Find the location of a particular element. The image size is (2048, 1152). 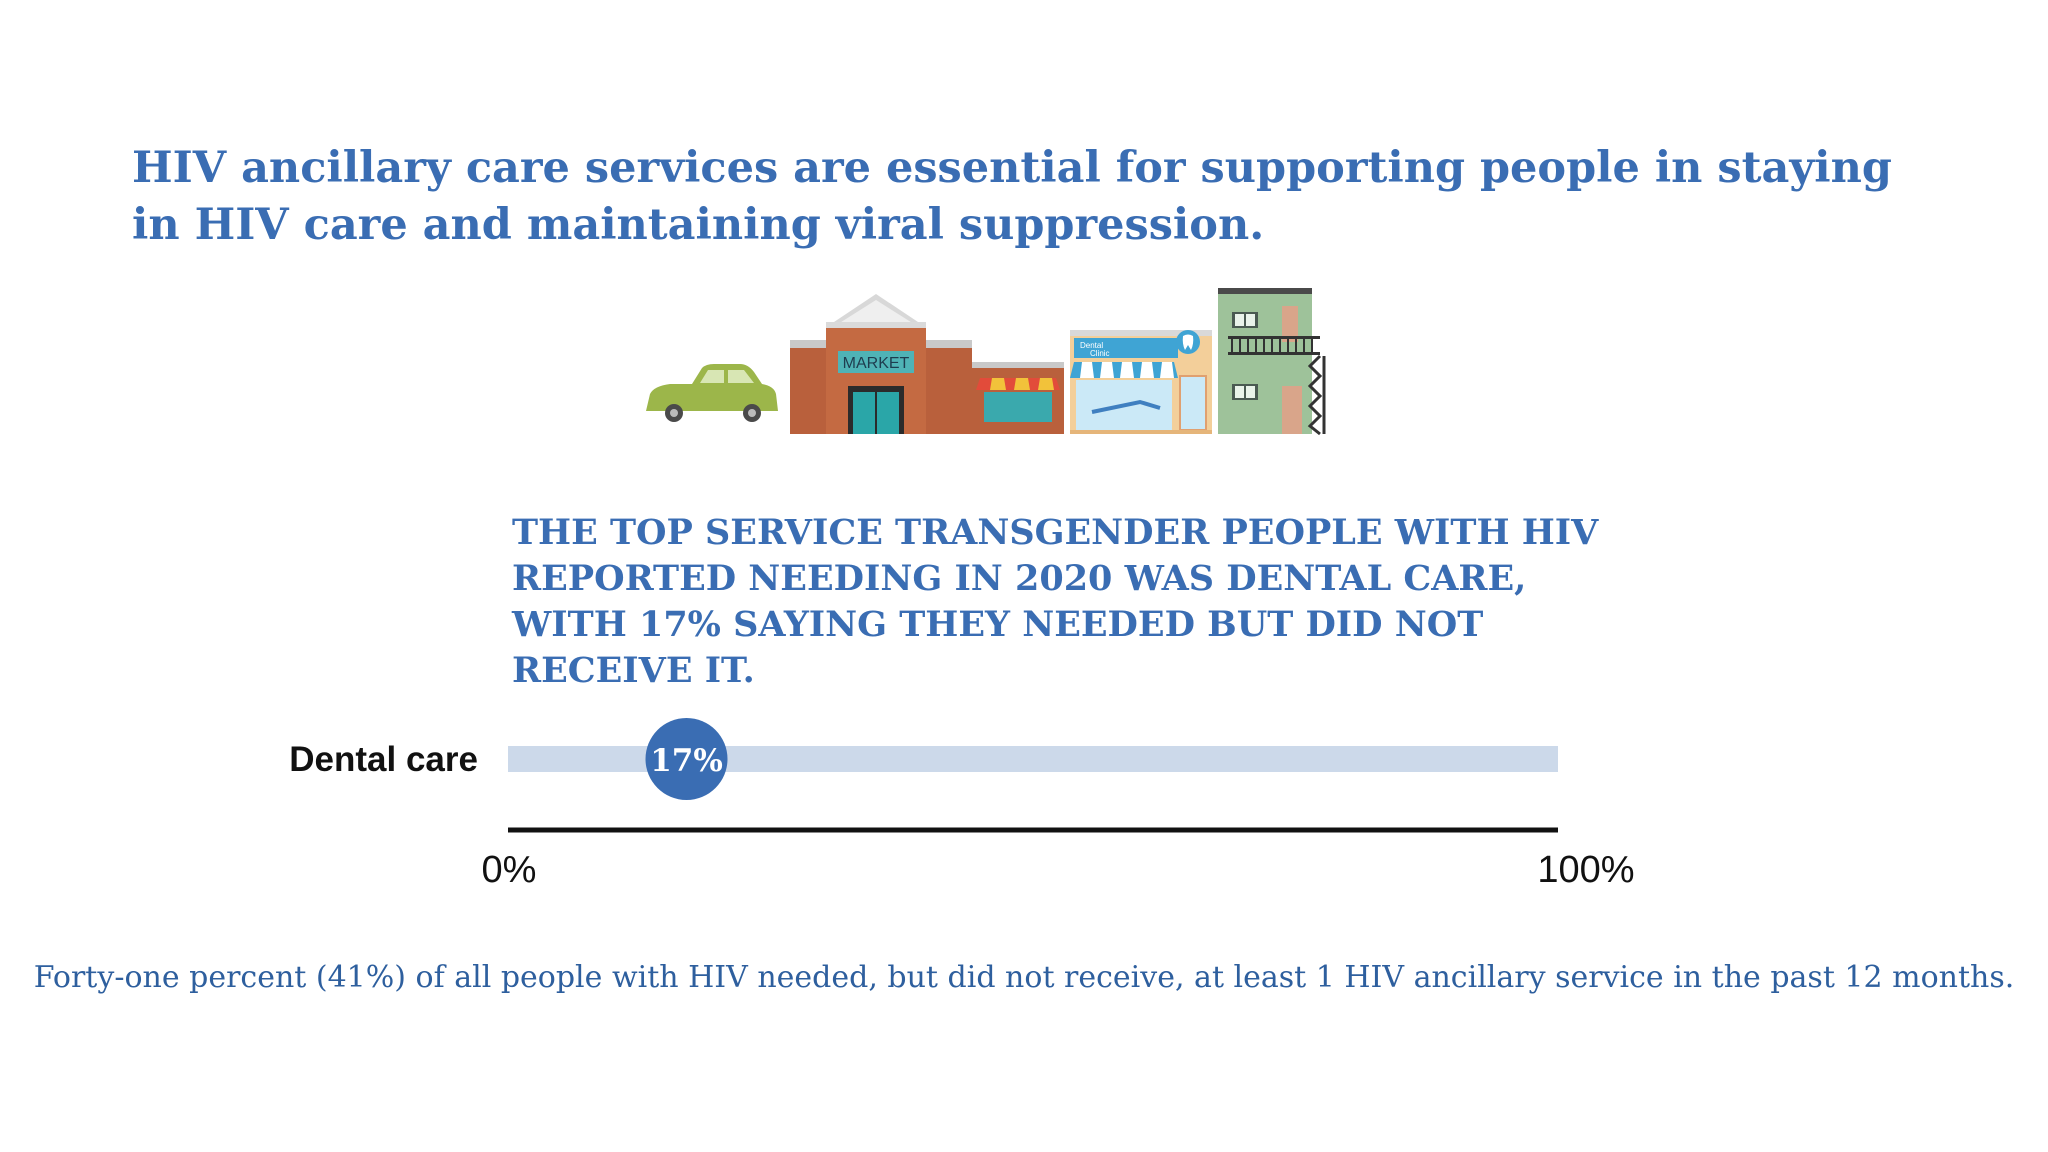

storefront-illustration: MARKET Dental Clinic is located at coordinates (986, 362).